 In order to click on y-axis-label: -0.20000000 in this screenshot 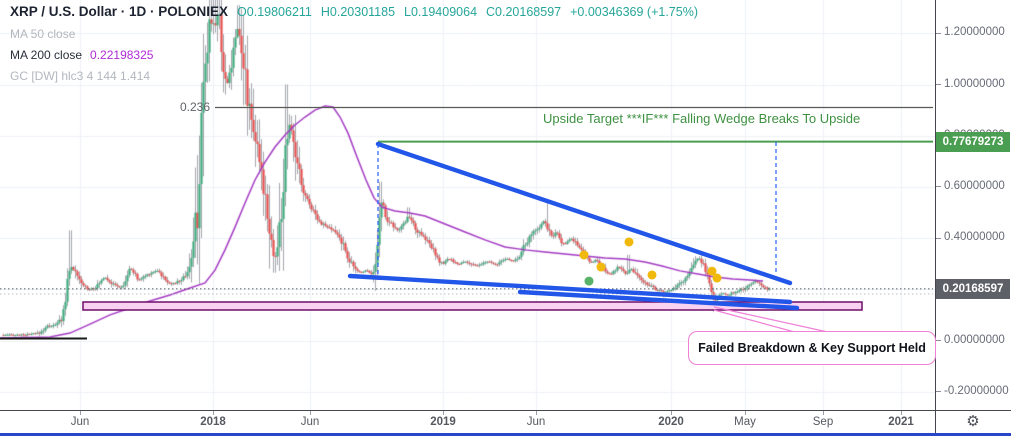, I will do `click(976, 390)`.